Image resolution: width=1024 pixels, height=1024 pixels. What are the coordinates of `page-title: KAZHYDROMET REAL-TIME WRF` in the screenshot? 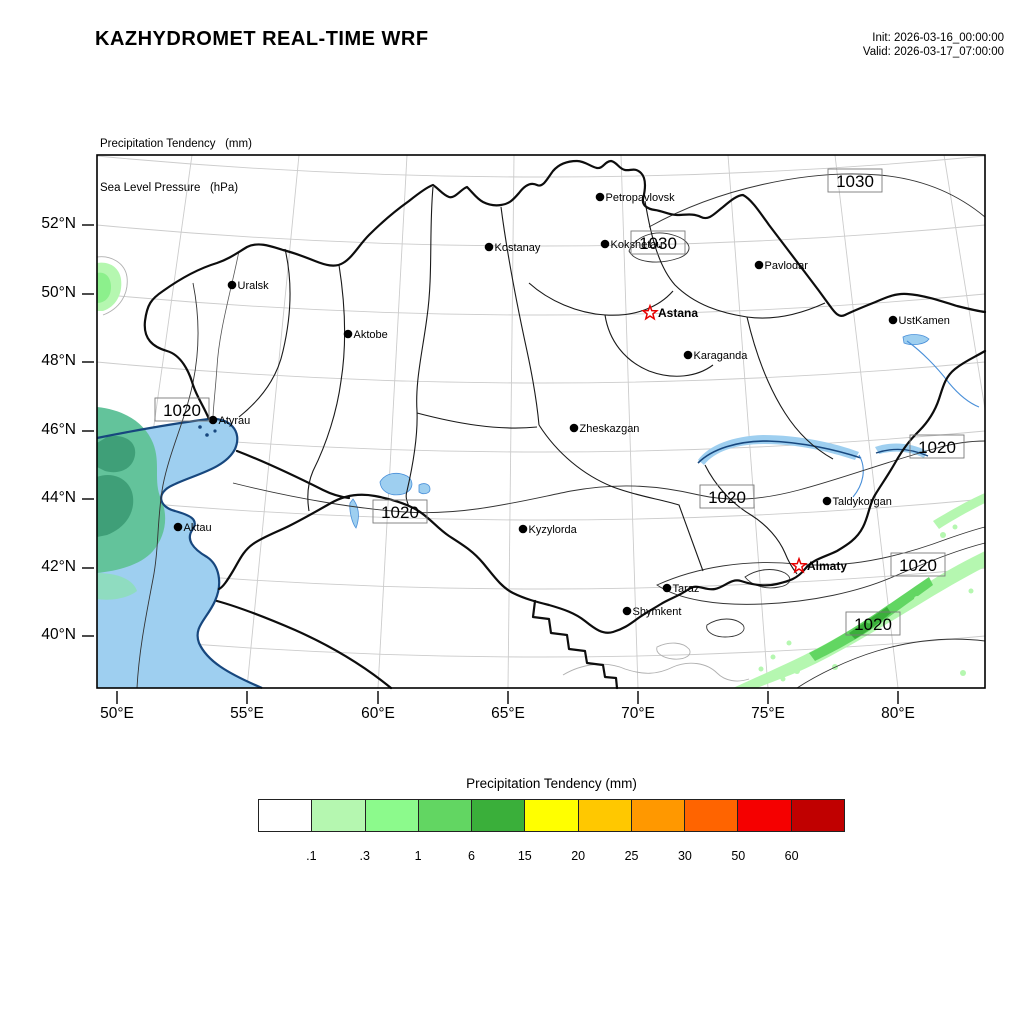 It's located at (262, 39).